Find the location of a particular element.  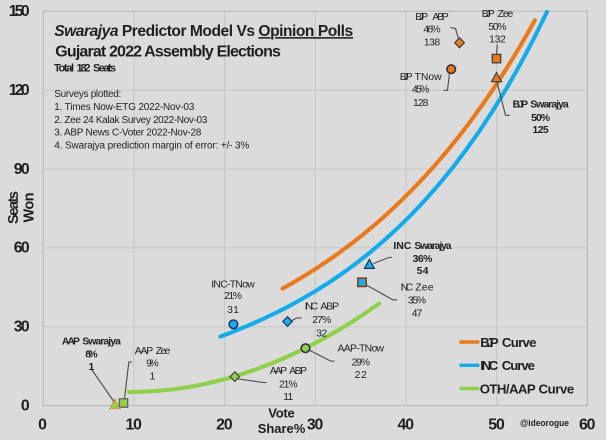

svg-text: 20 is located at coordinates (224, 425).